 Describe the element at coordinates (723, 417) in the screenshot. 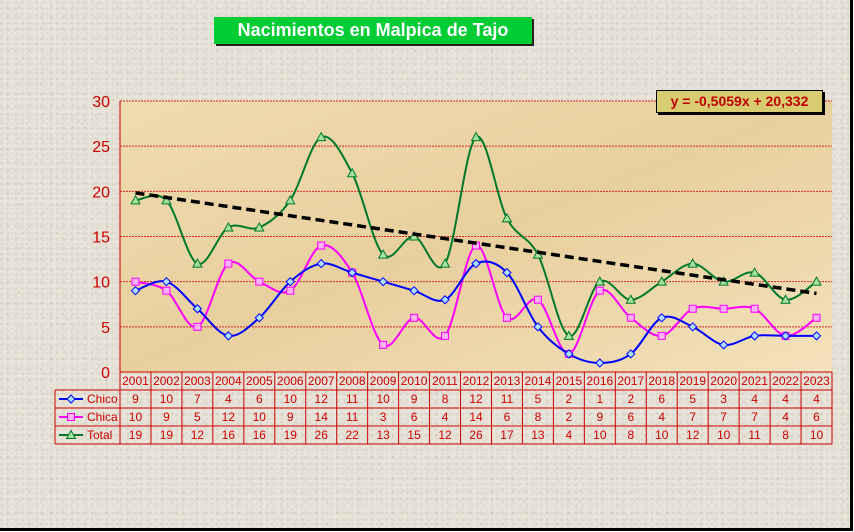

I see `data-label-chica: 7` at that location.